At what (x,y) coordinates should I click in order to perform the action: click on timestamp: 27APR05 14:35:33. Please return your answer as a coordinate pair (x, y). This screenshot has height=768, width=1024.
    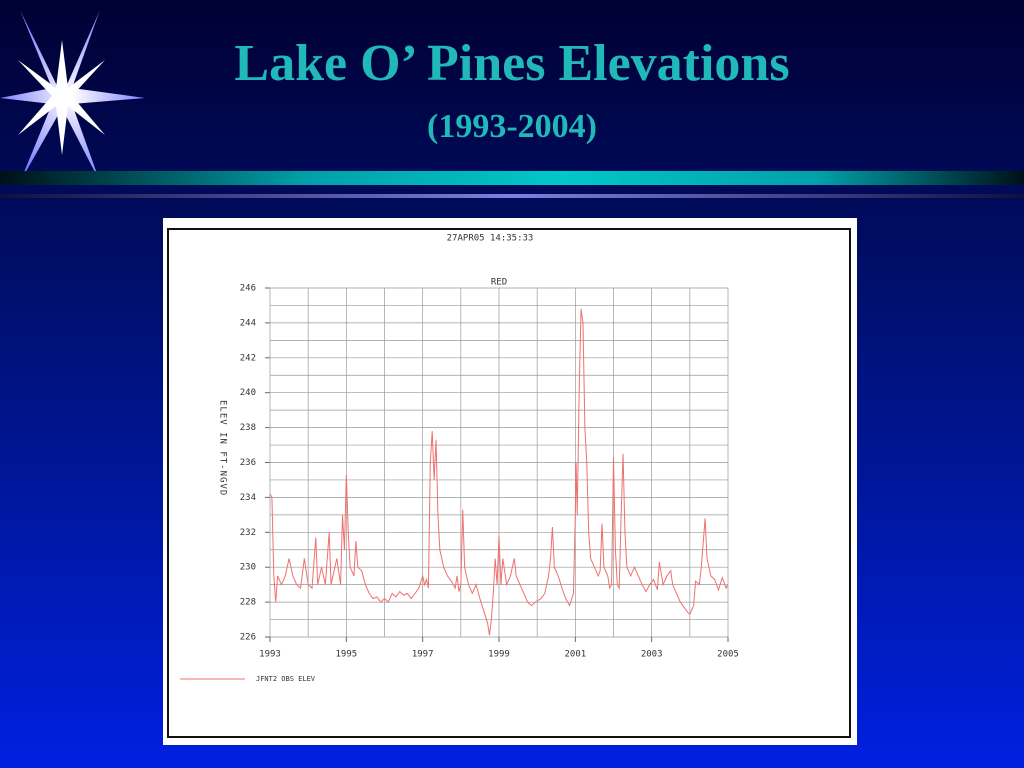
    Looking at the image, I should click on (490, 239).